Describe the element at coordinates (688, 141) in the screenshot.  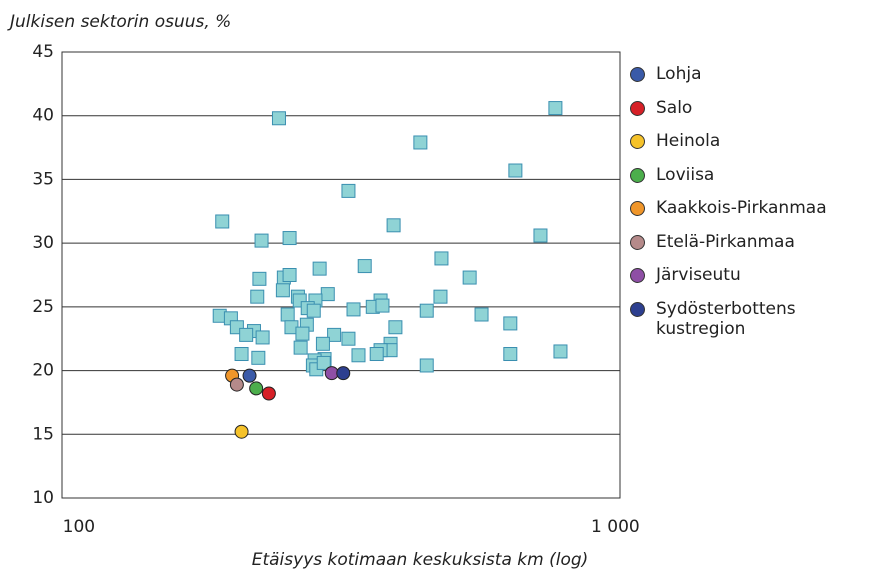
I see `legend-label: Heinola` at that location.